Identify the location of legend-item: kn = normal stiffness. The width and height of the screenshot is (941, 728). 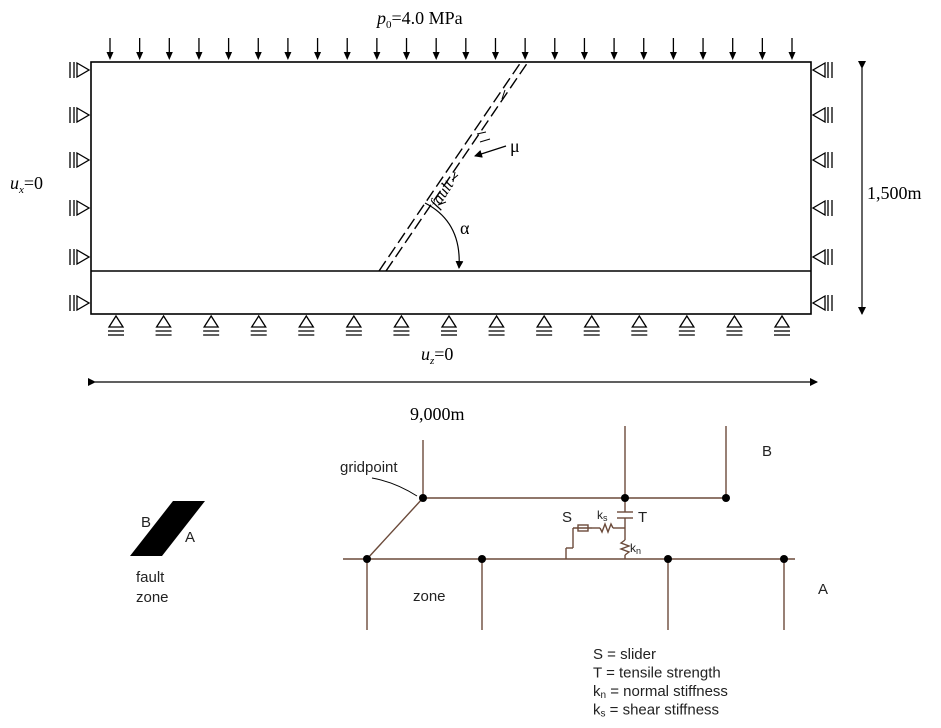
(660, 692).